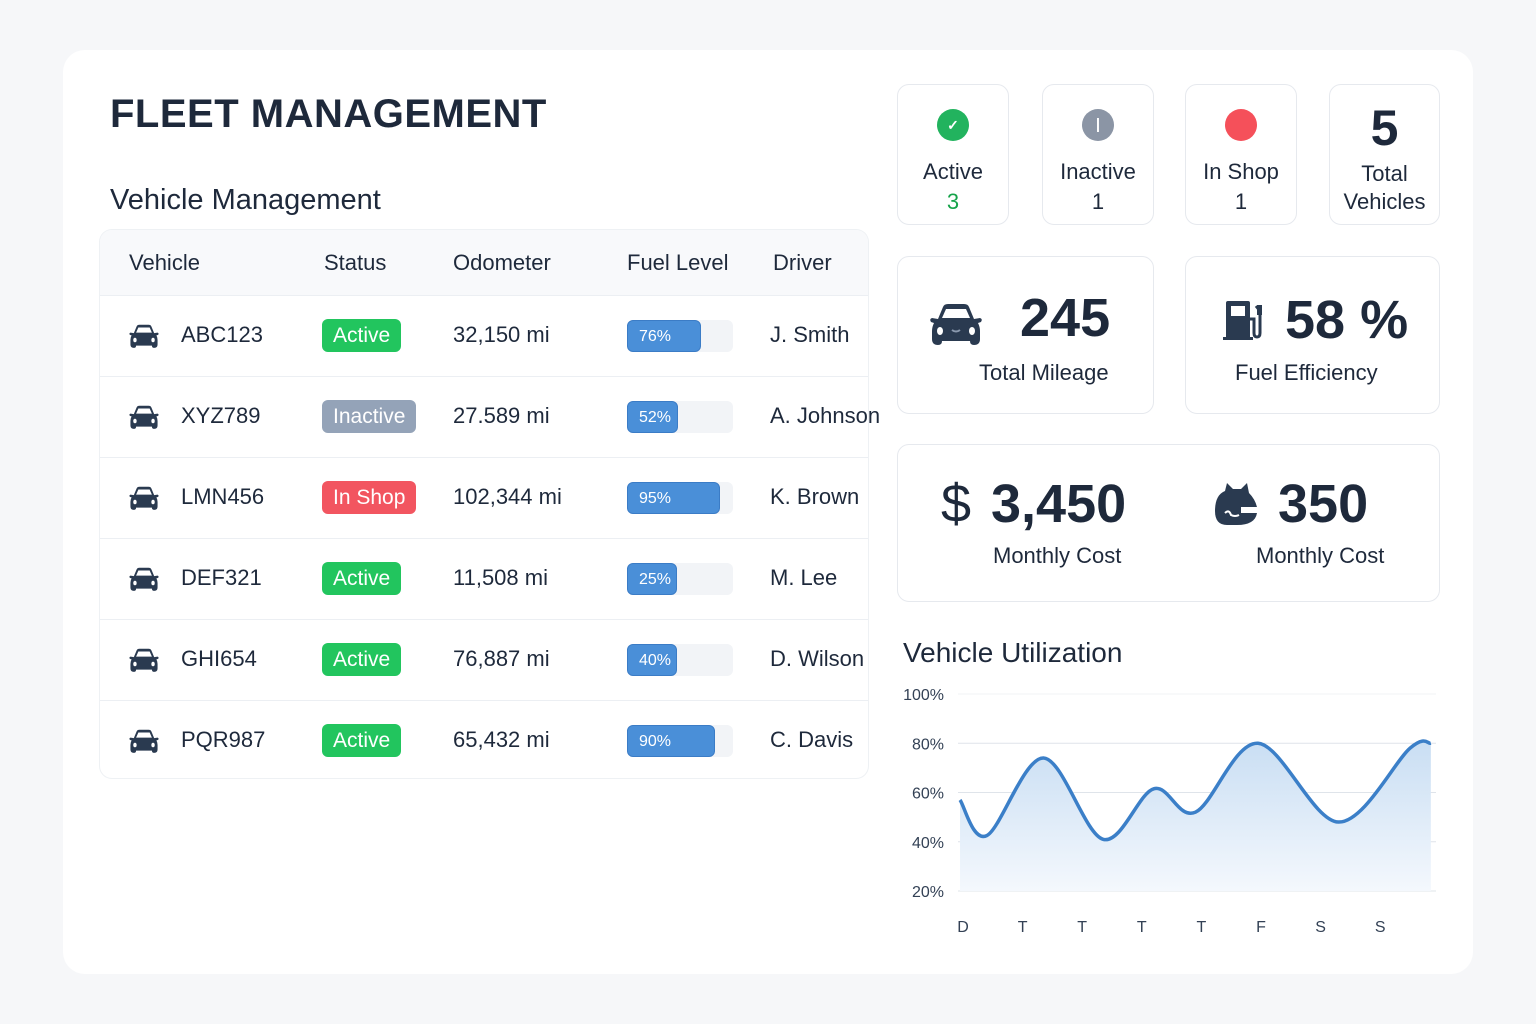 The image size is (1536, 1024). I want to click on secondary-cost-value: 350, so click(1323, 504).